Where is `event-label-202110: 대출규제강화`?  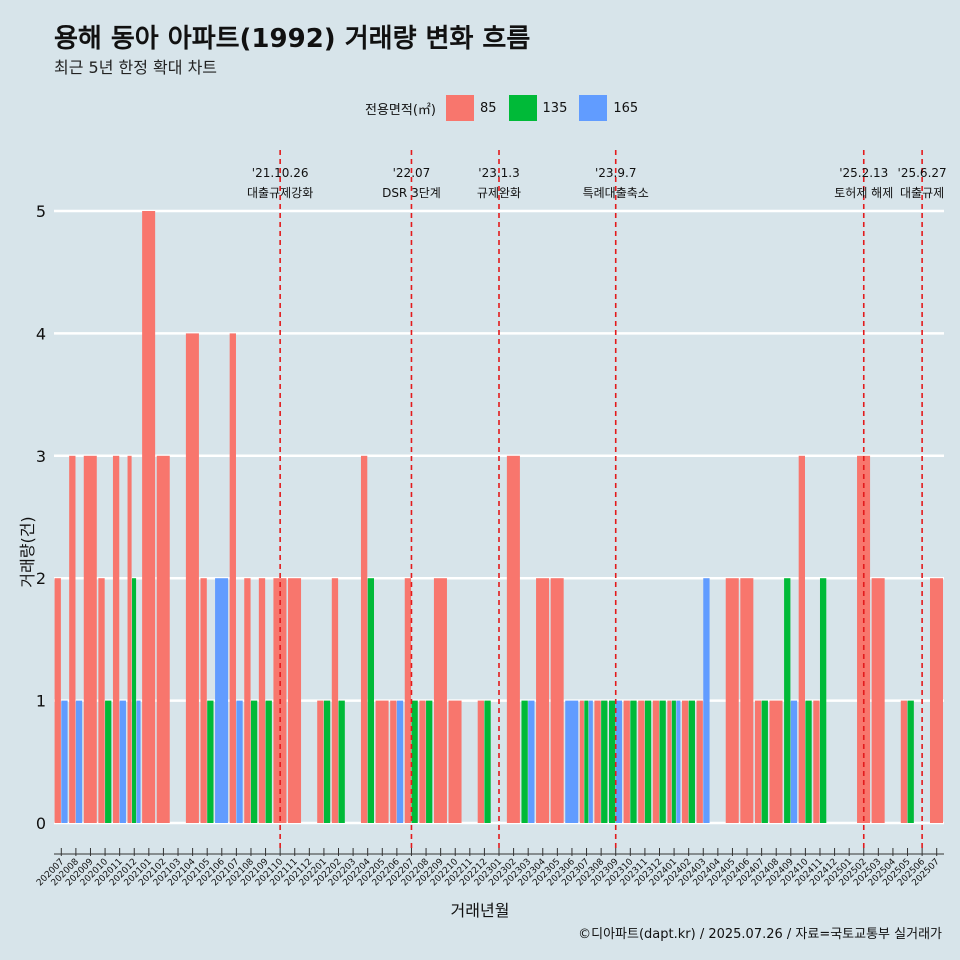 event-label-202110: 대출규제강화 is located at coordinates (280, 193).